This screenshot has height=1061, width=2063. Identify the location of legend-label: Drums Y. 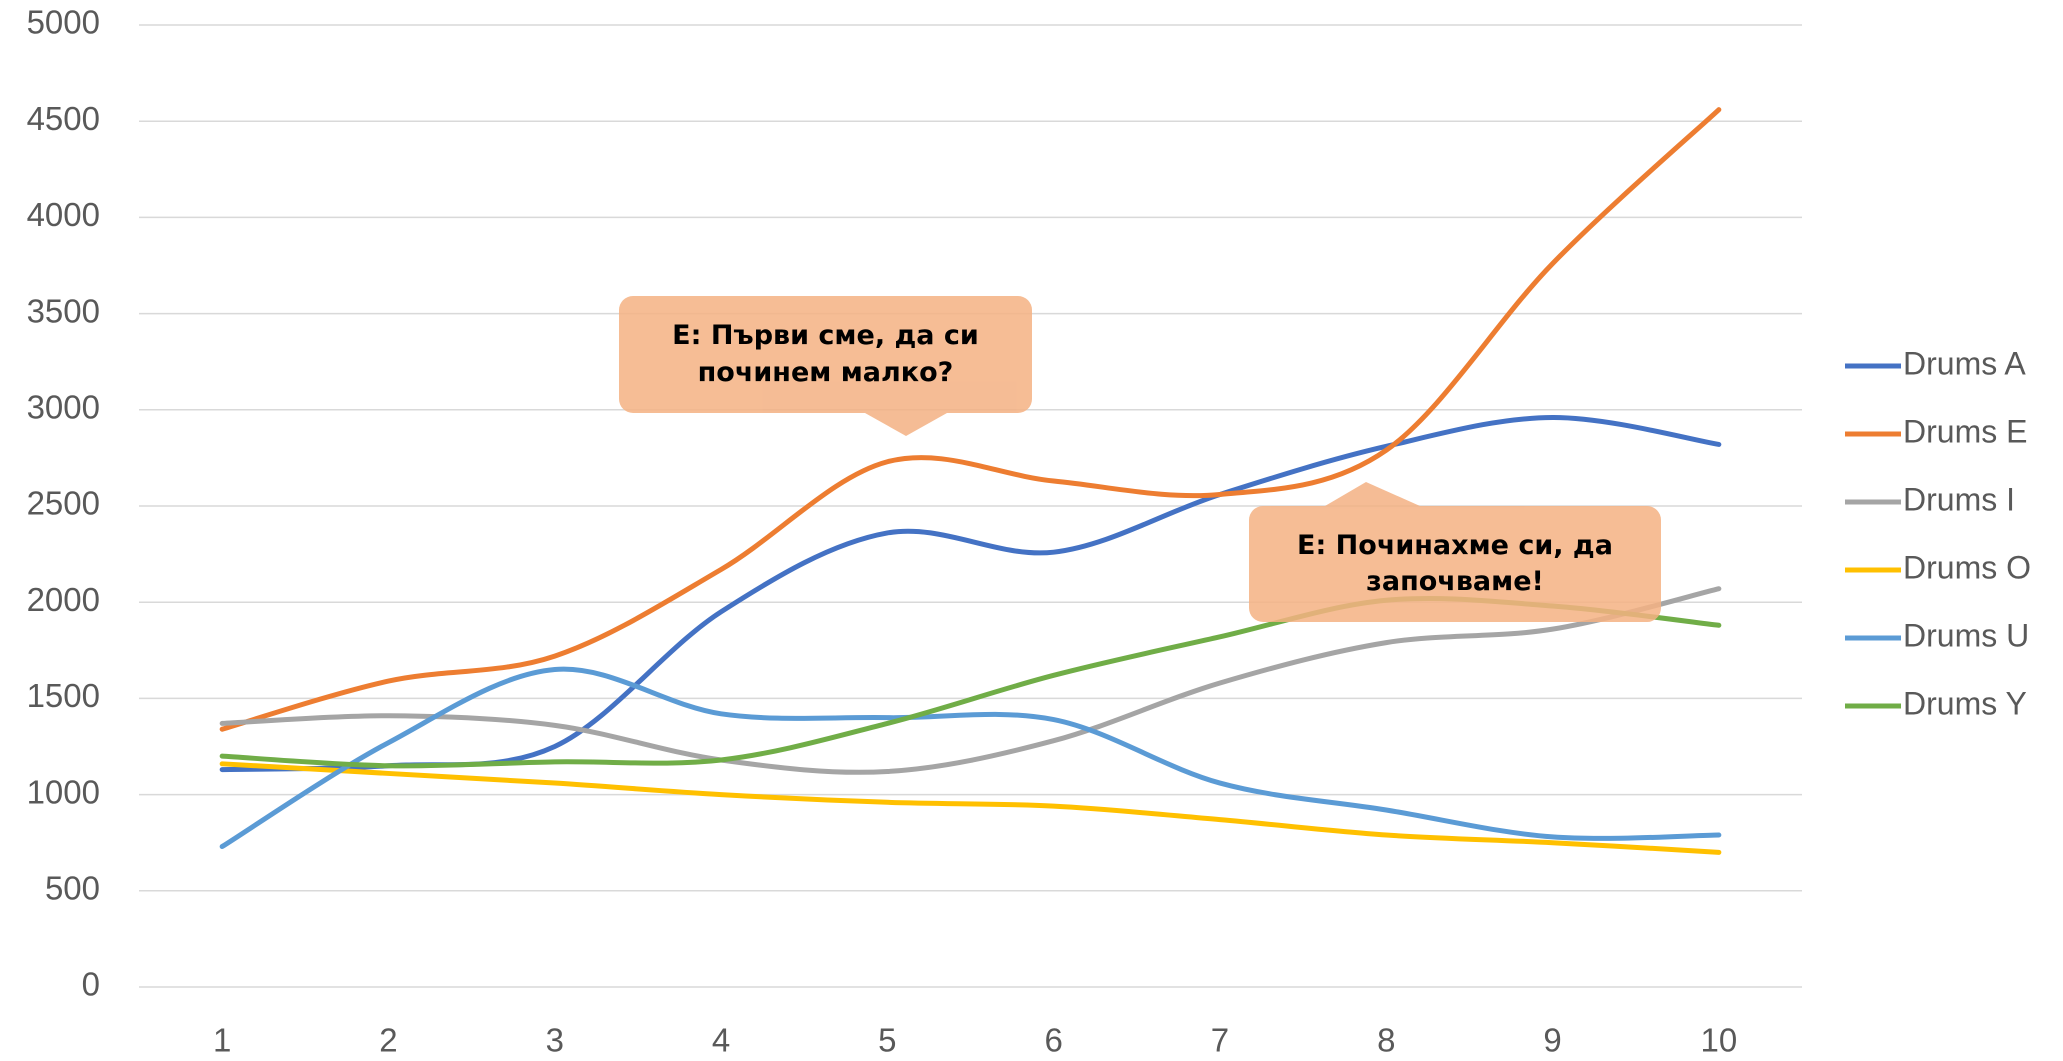
(1965, 703).